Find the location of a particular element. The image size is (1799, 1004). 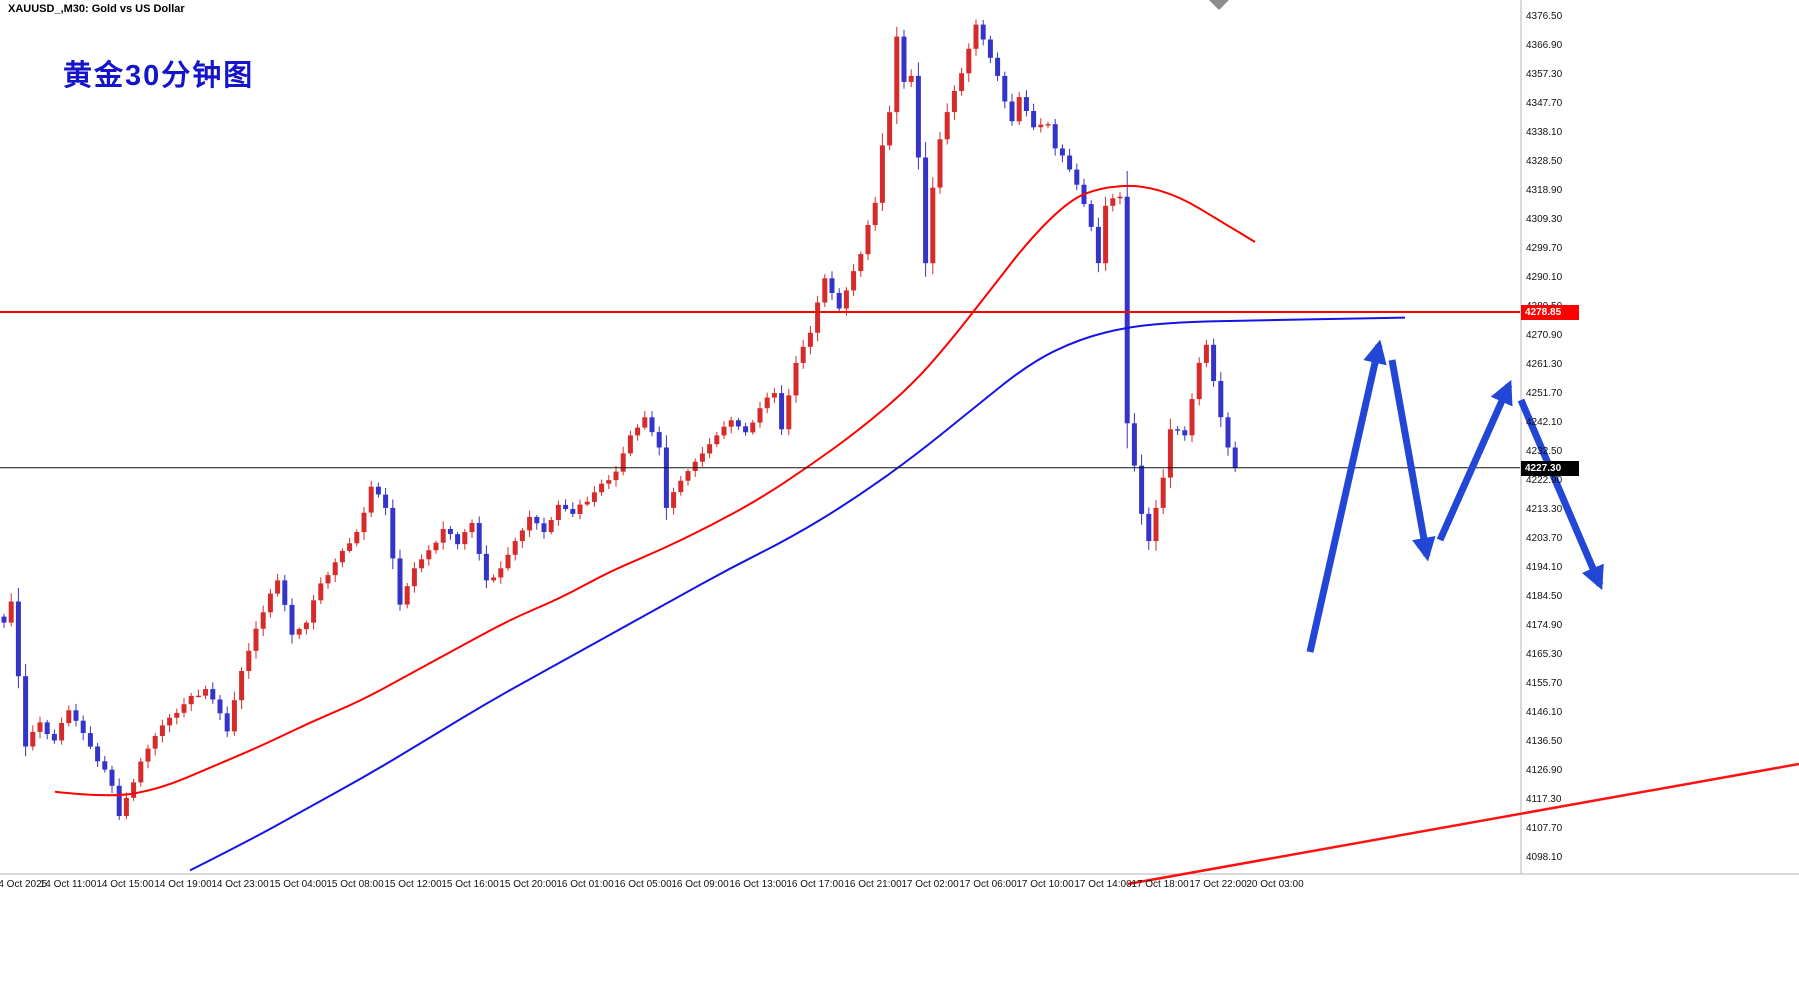

chart-shift-icon is located at coordinates (1219, 5).